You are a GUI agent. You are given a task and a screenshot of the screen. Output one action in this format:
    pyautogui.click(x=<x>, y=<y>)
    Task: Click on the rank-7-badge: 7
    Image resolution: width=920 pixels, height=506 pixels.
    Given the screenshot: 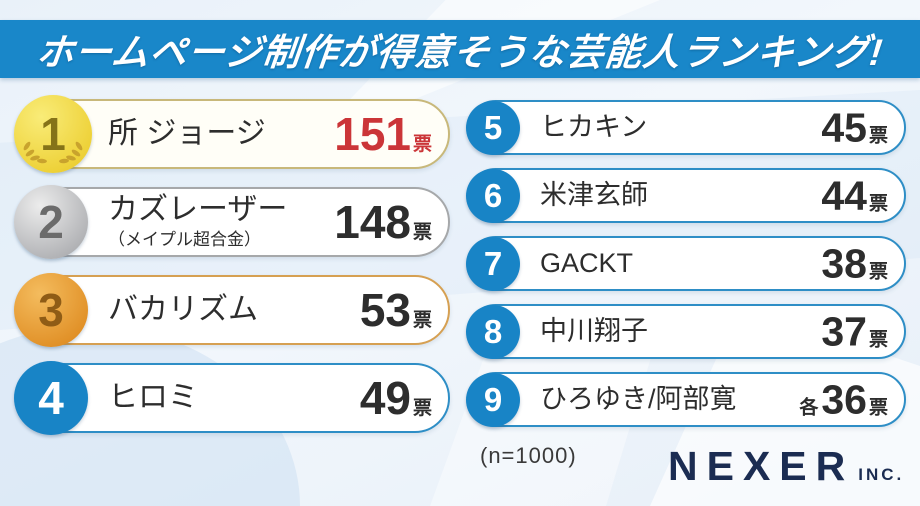 What is the action you would take?
    pyautogui.click(x=493, y=263)
    